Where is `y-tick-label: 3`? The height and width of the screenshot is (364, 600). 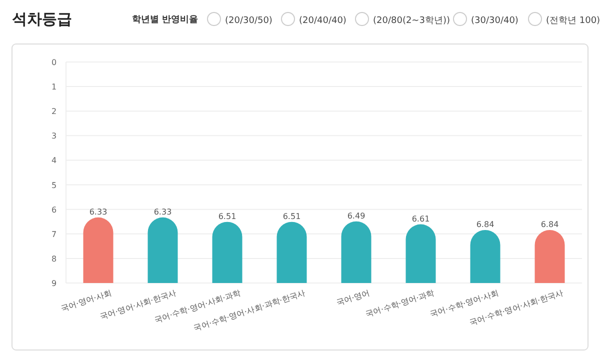
y-tick-label: 3 is located at coordinates (54, 136).